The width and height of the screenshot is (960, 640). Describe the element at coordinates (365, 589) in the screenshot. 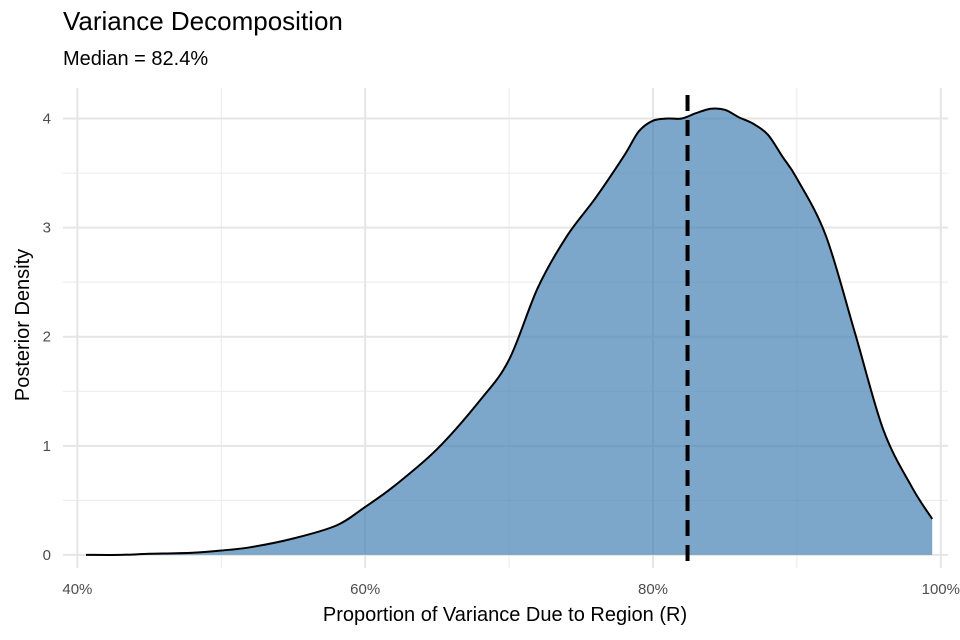

I see `x-tick-label: 60%` at that location.